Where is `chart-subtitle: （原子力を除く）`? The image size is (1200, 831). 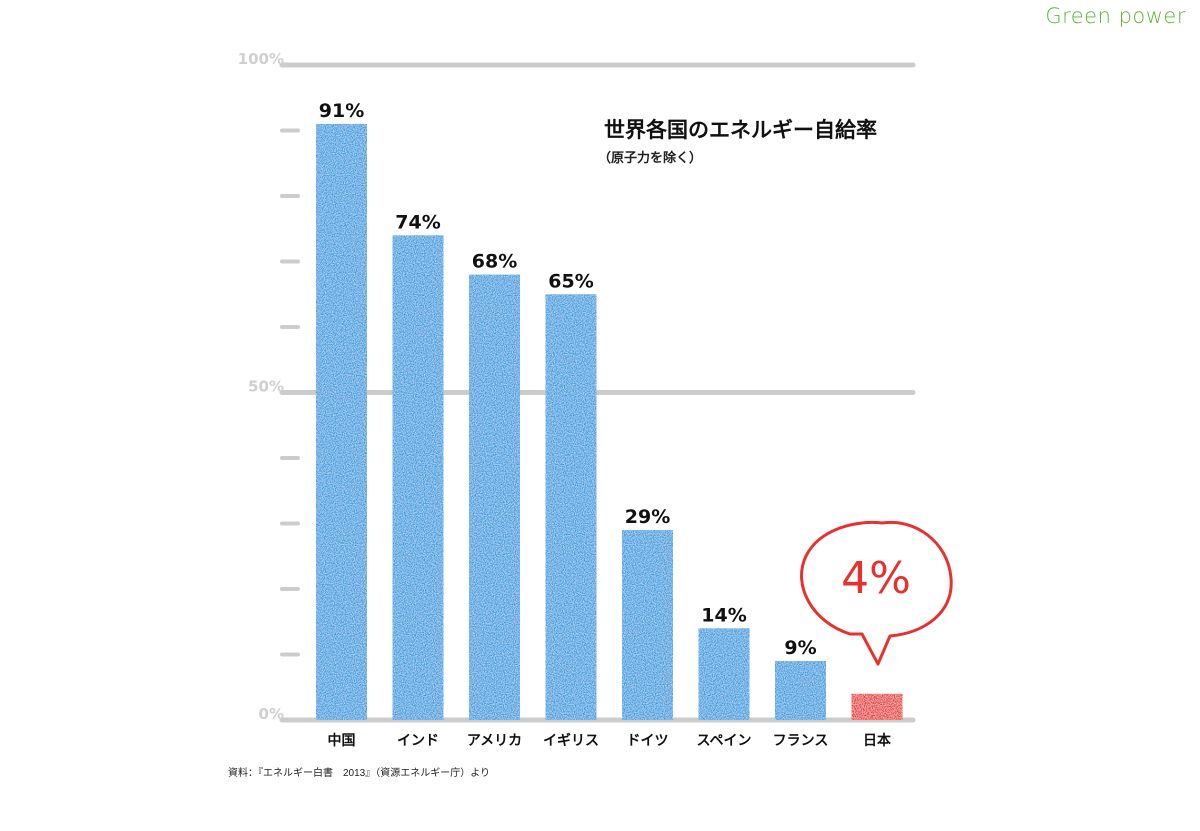
chart-subtitle: （原子力を除く） is located at coordinates (650, 157).